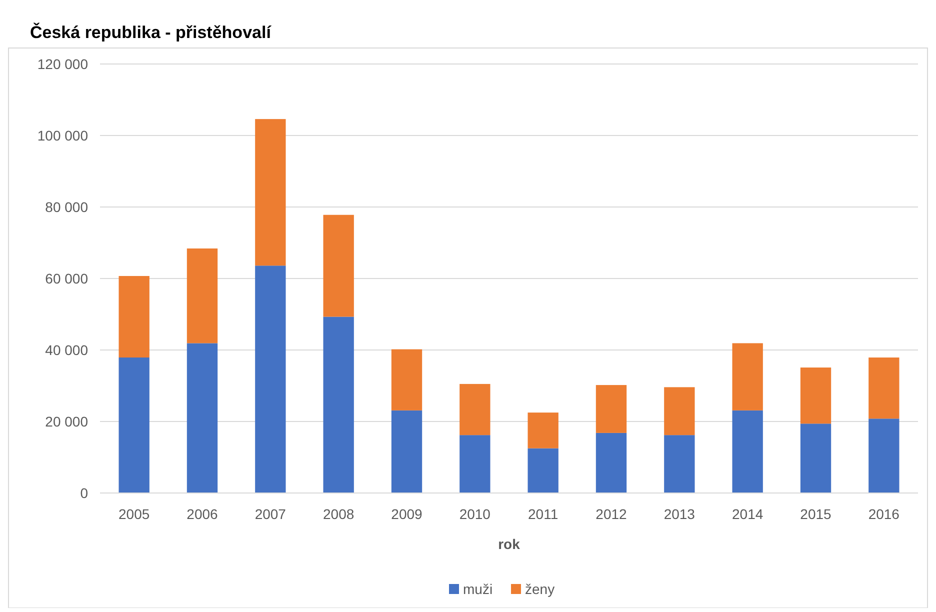 Image resolution: width=936 pixels, height=612 pixels. What do you see at coordinates (612, 514) in the screenshot?
I see `x-tick-label: 2012` at bounding box center [612, 514].